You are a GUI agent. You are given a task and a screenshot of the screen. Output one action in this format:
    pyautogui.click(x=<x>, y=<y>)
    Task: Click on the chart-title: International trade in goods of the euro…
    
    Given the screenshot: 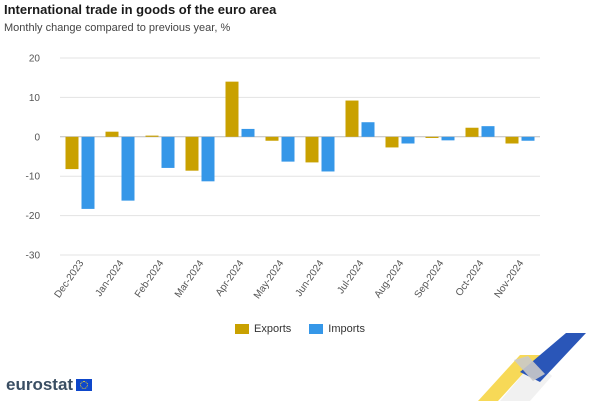 What is the action you would take?
    pyautogui.click(x=140, y=9)
    